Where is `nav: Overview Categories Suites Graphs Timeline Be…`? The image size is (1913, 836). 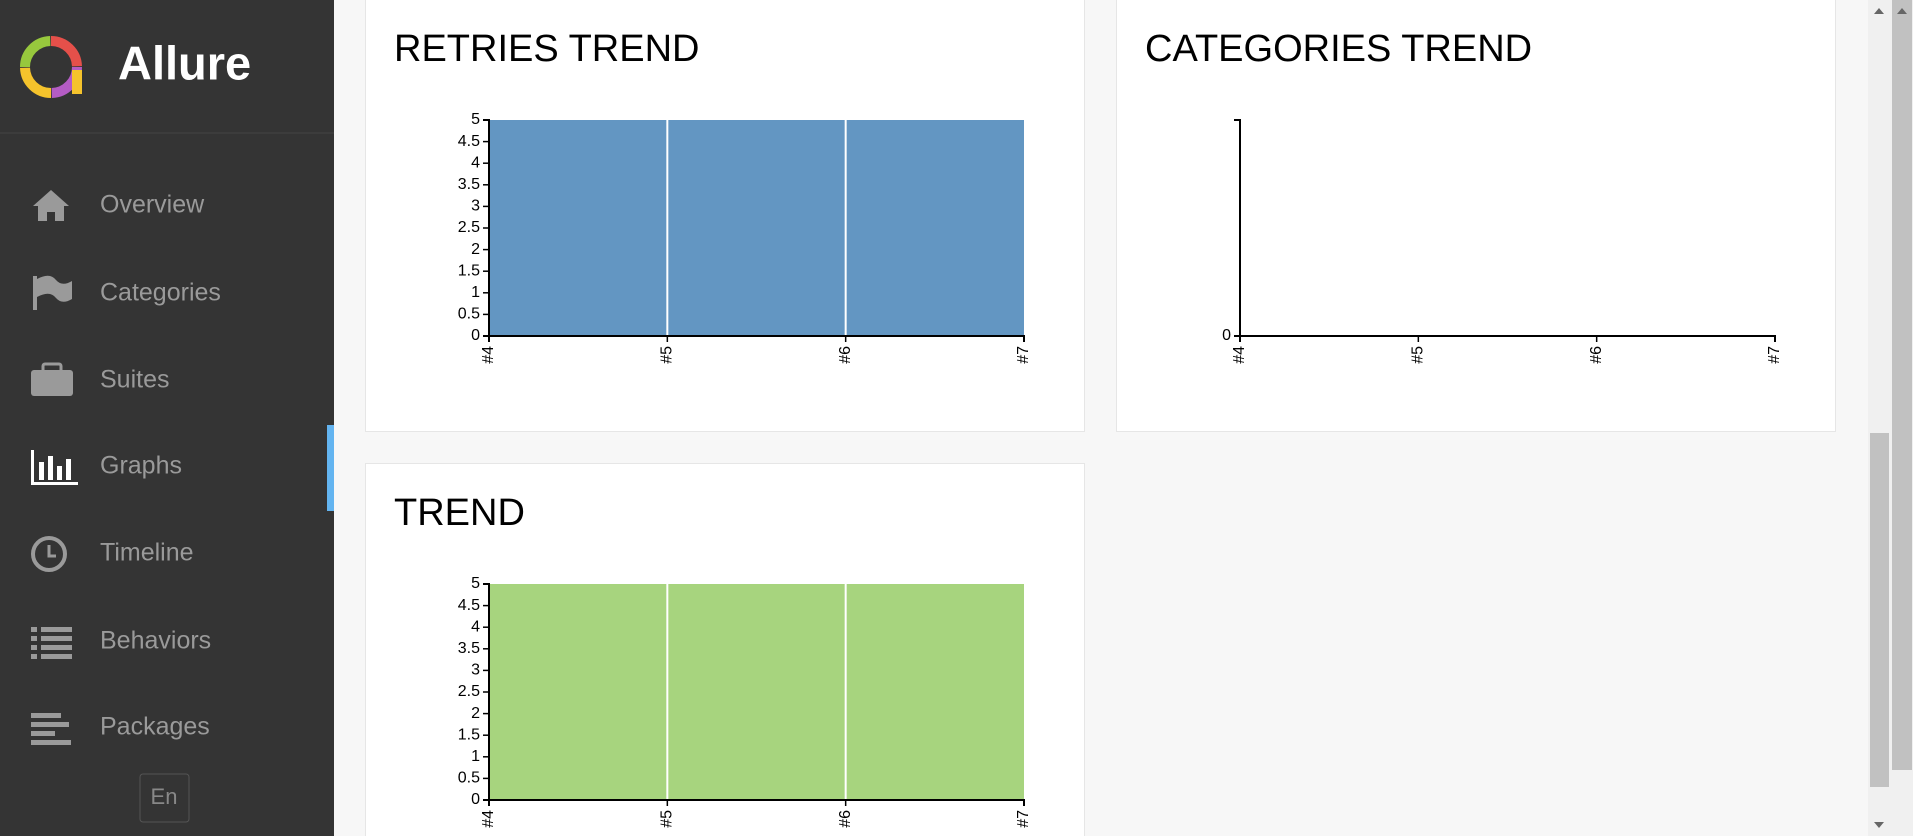
nav: Overview Categories Suites Graphs Timeline Be… is located at coordinates (160, 466).